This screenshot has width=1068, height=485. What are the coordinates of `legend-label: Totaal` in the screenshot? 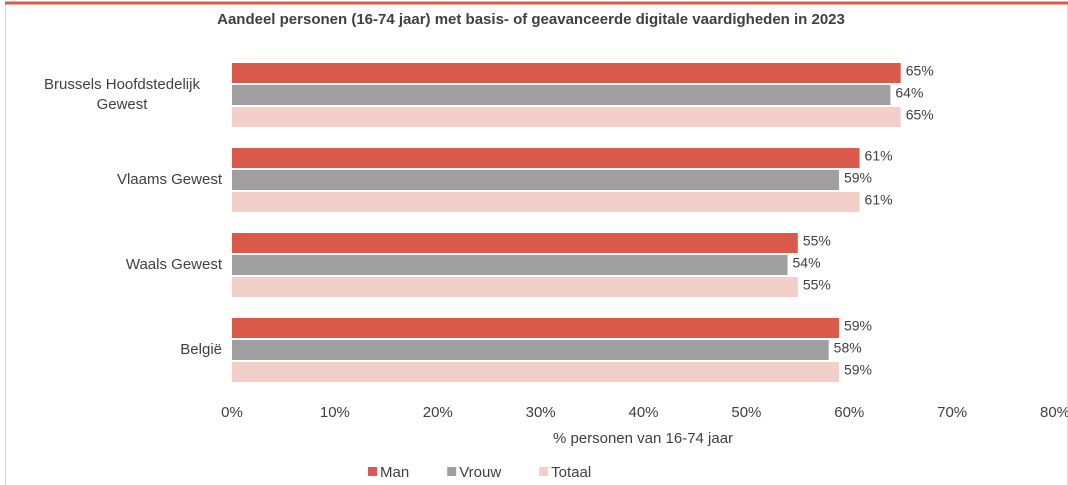 It's located at (571, 472).